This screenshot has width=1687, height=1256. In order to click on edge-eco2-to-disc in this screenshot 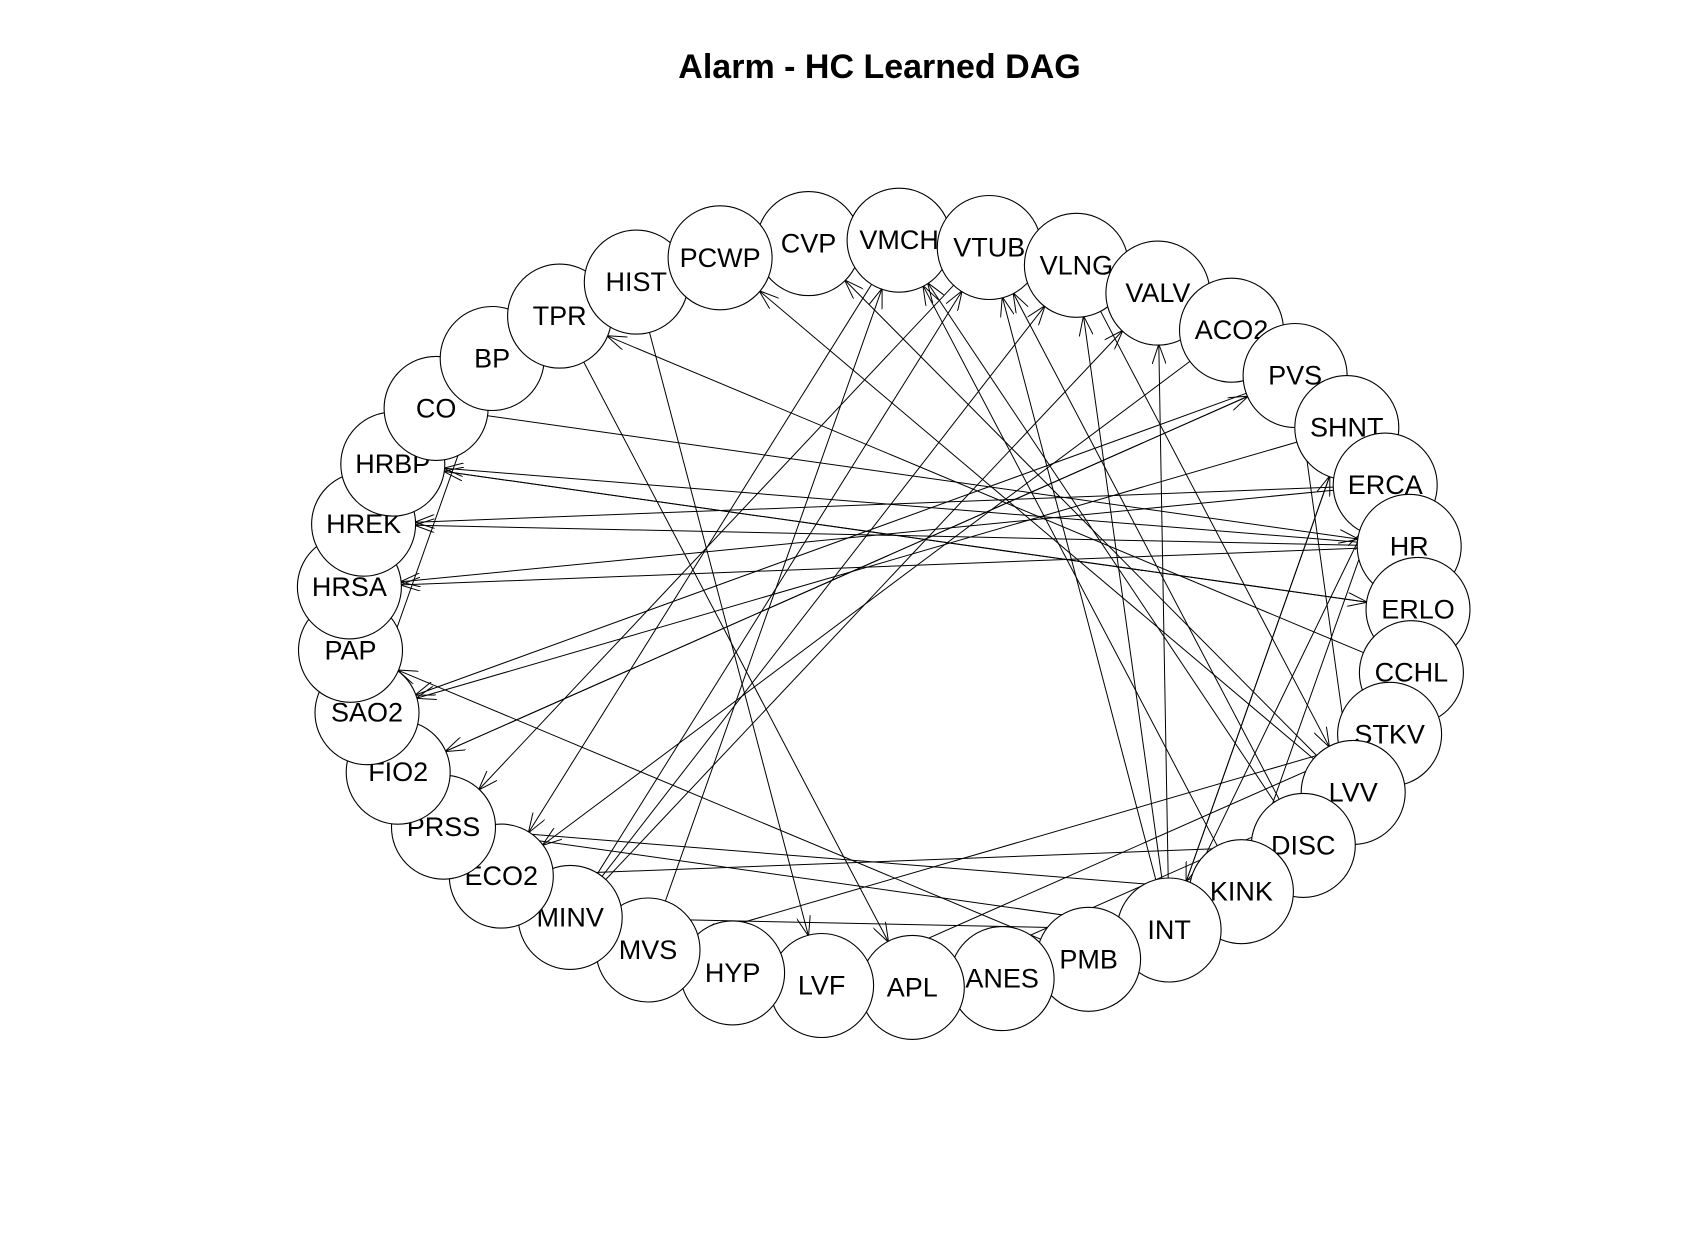, I will do `click(902, 861)`.